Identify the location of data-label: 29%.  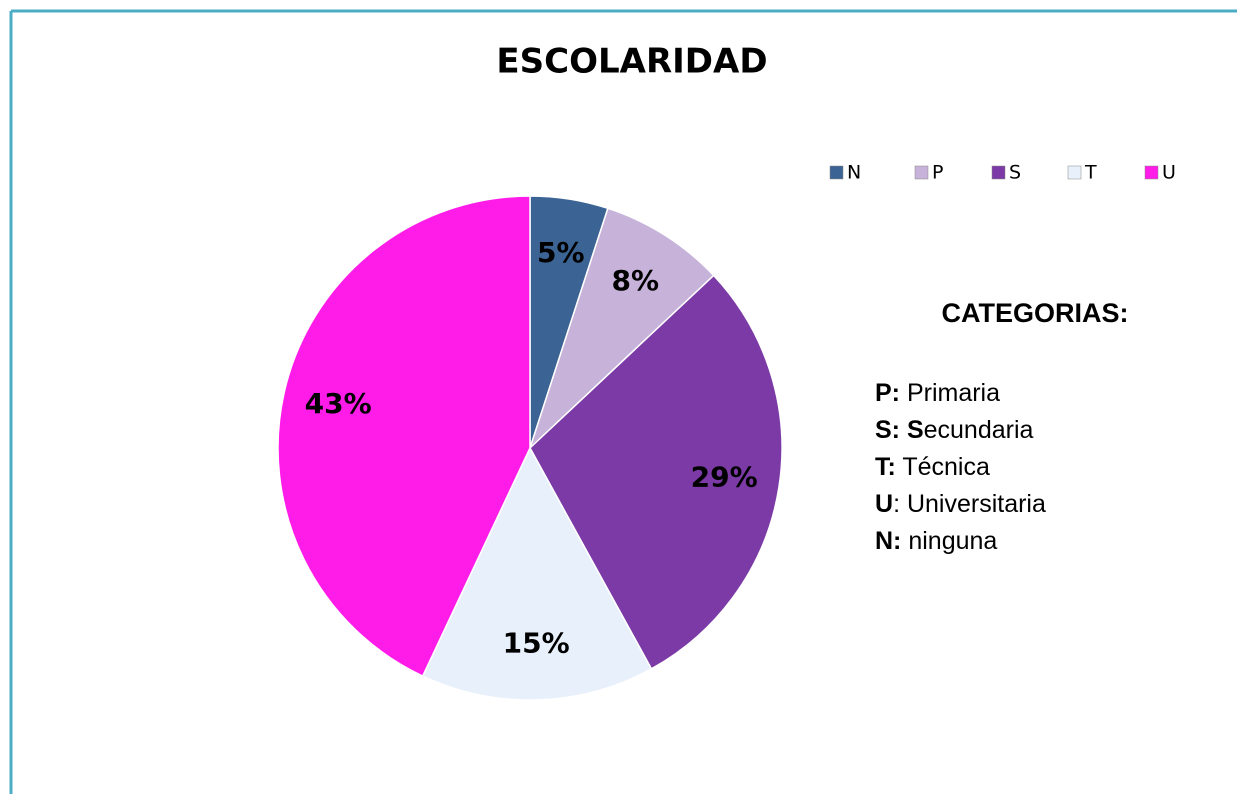
(724, 477).